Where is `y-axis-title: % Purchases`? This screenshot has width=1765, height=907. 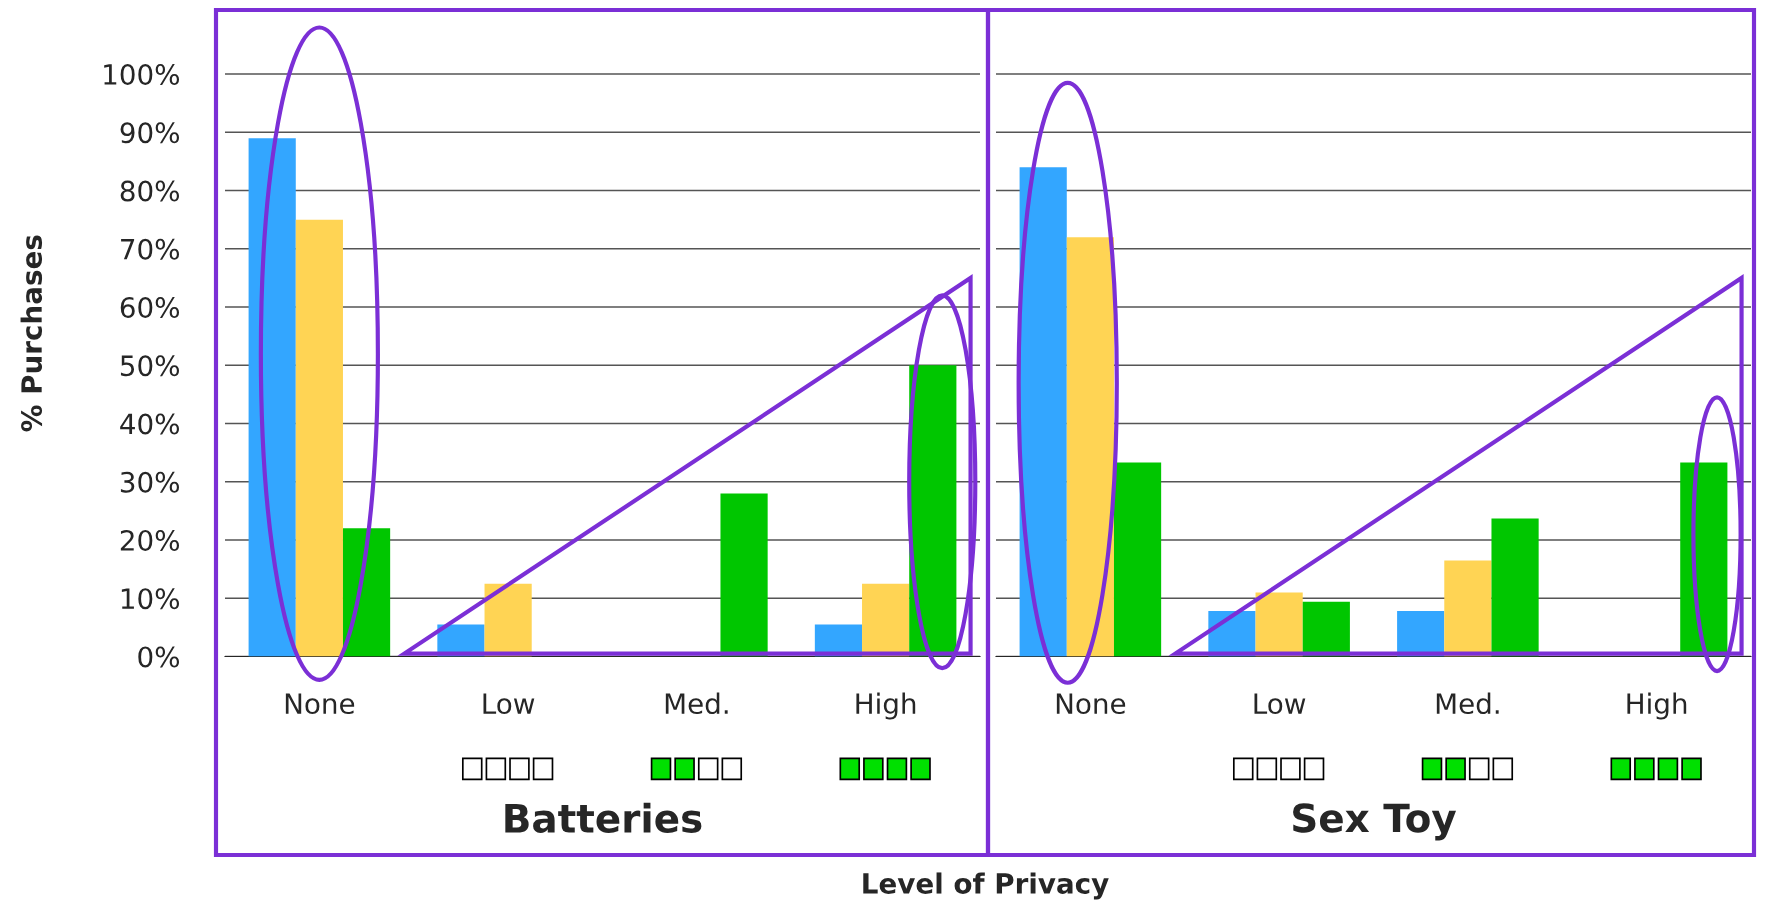 y-axis-title: % Purchases is located at coordinates (31, 333).